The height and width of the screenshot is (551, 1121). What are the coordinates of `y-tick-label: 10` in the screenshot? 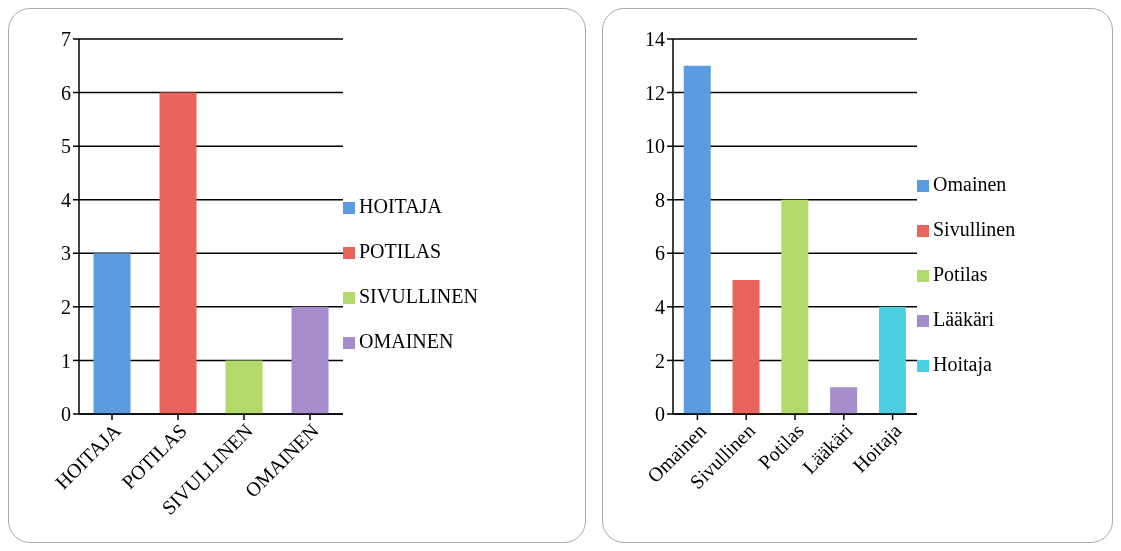 It's located at (655, 146).